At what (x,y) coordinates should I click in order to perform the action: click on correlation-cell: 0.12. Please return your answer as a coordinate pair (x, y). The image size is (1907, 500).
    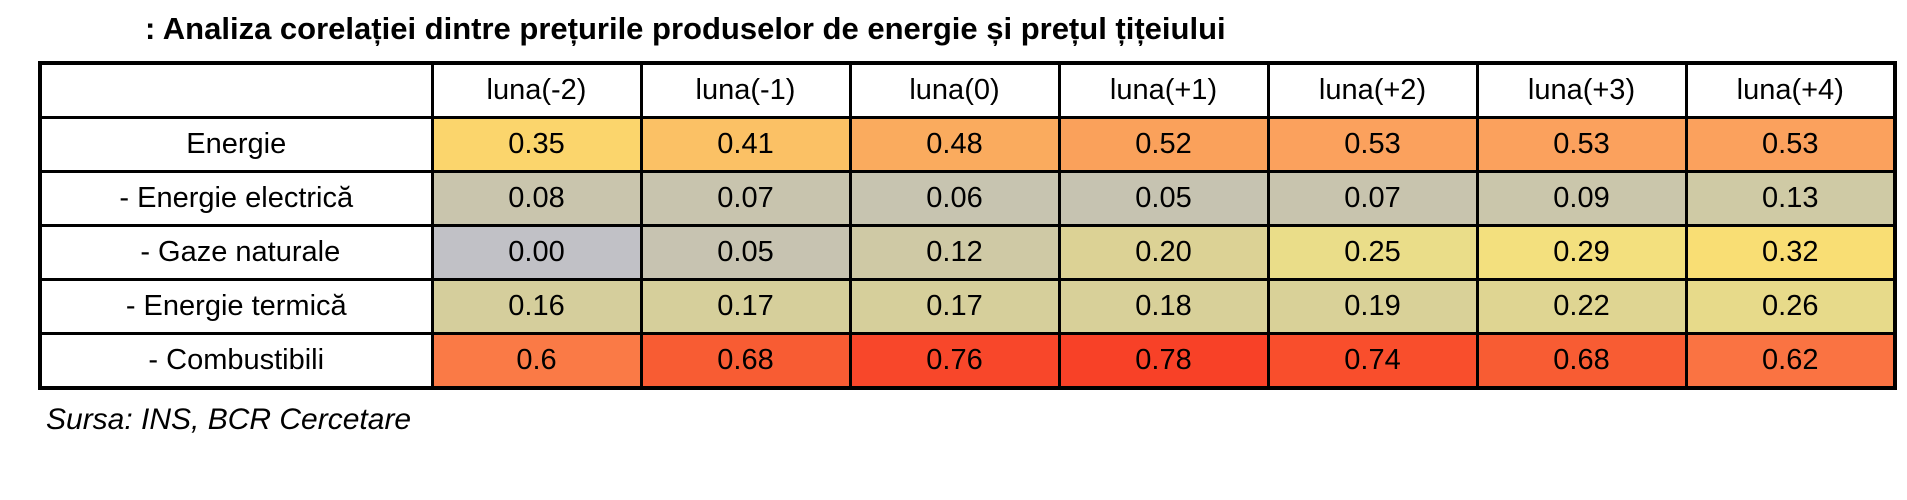
    Looking at the image, I should click on (954, 252).